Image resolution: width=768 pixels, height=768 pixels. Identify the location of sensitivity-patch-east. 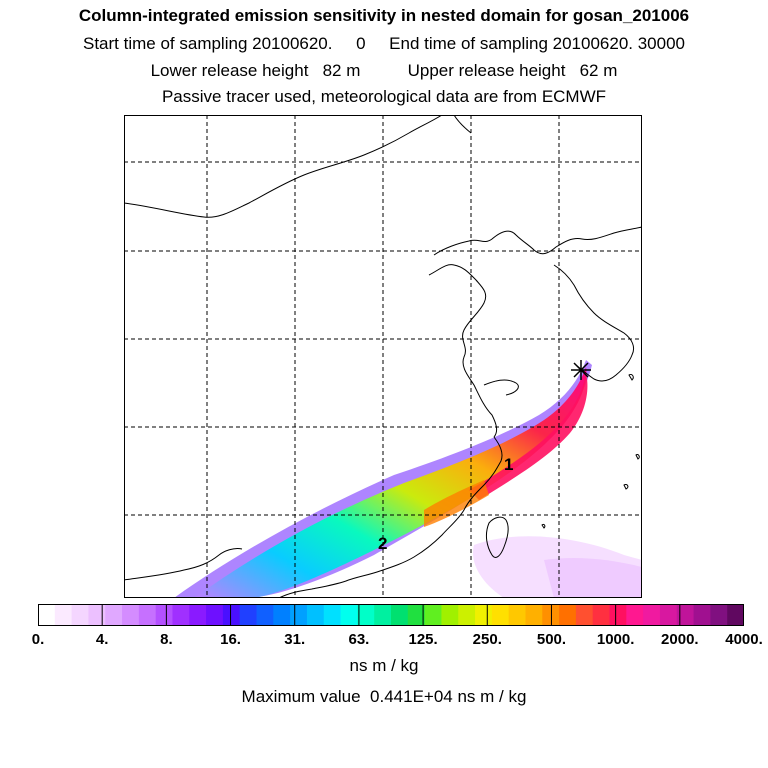
(593, 577).